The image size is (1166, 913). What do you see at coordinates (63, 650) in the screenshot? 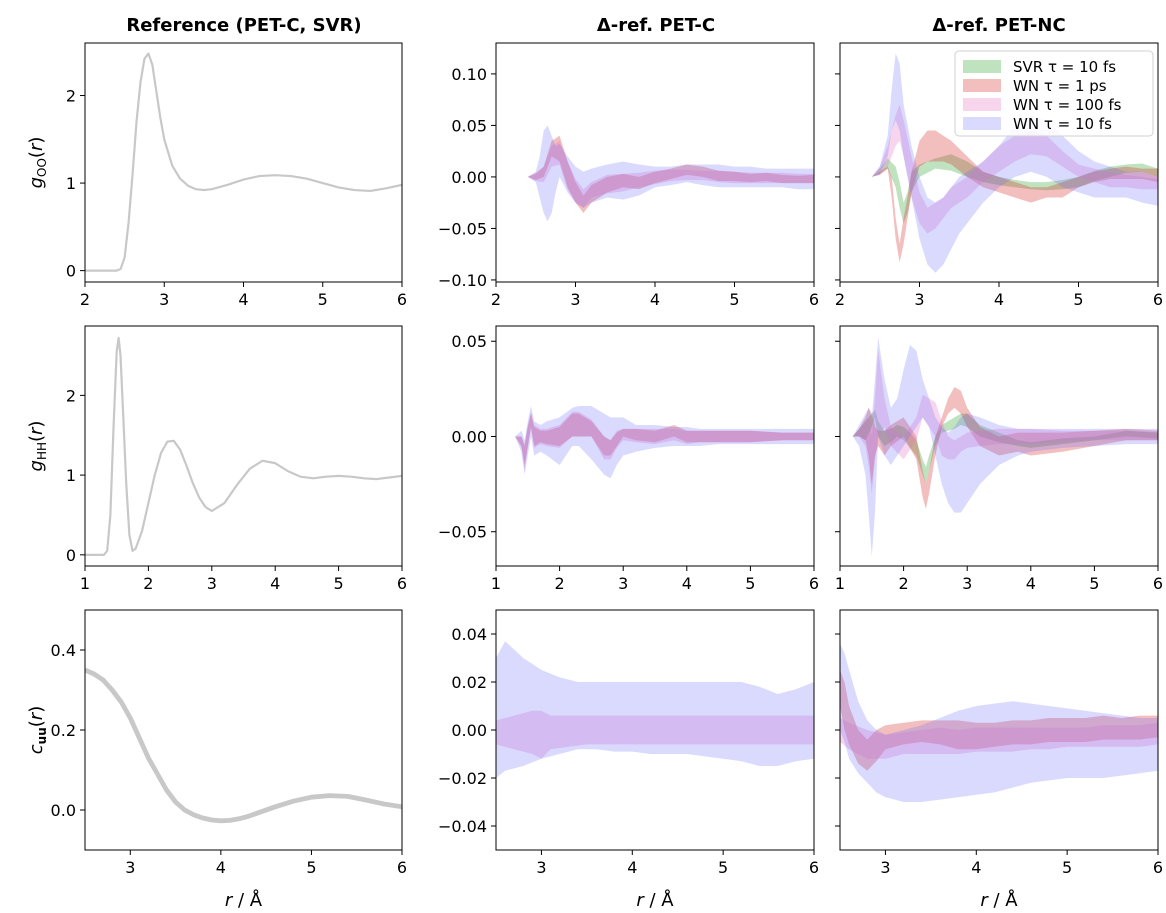
I see `y-tick-label: 0.4` at bounding box center [63, 650].